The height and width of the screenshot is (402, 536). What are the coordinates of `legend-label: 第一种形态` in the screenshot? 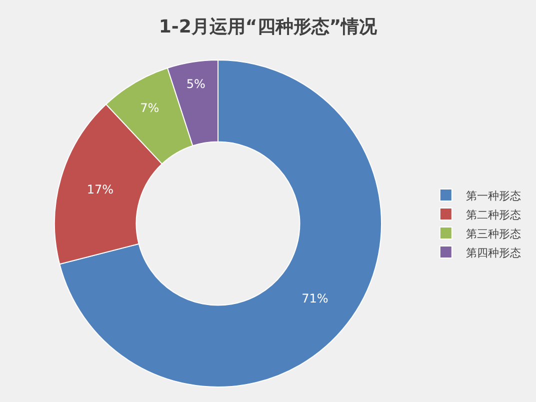 It's located at (493, 195).